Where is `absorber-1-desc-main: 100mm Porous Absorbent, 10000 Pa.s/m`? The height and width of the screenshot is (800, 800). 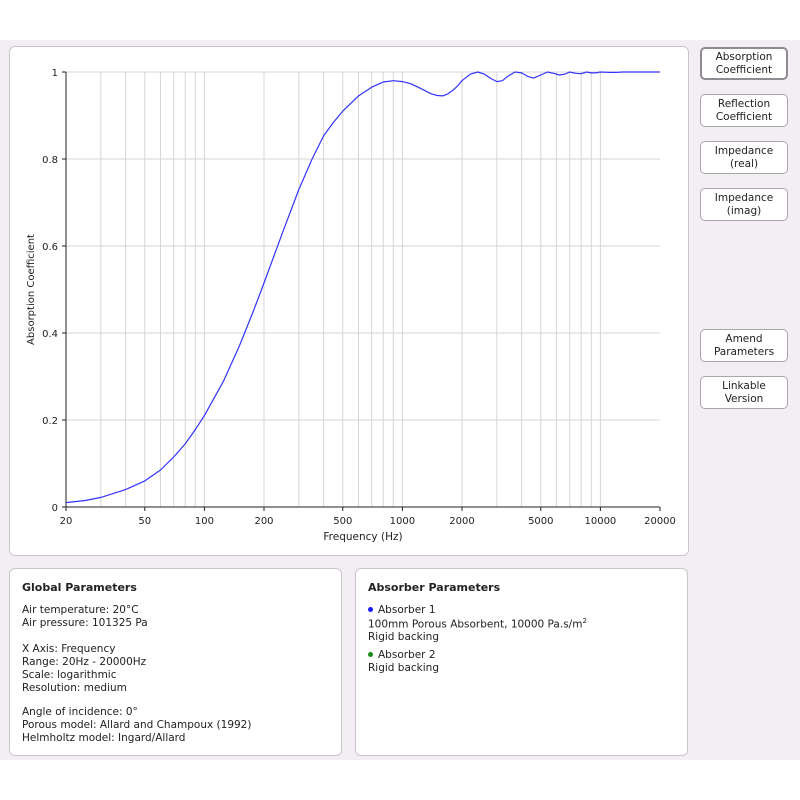
absorber-1-desc-main: 100mm Porous Absorbent, 10000 Pa.s/m is located at coordinates (475, 624).